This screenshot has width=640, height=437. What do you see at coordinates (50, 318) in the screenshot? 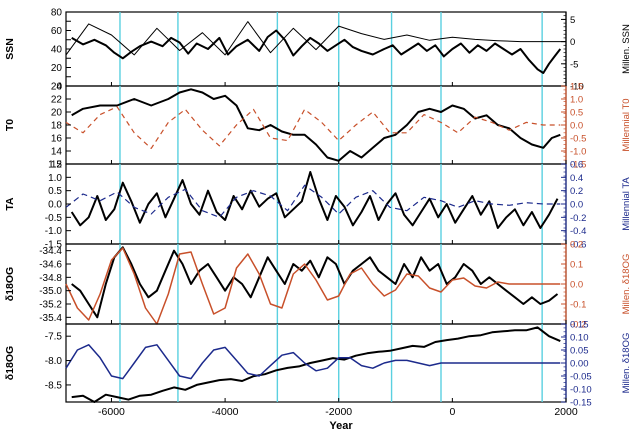
I see `left-tick-label: -35.4` at bounding box center [50, 318].